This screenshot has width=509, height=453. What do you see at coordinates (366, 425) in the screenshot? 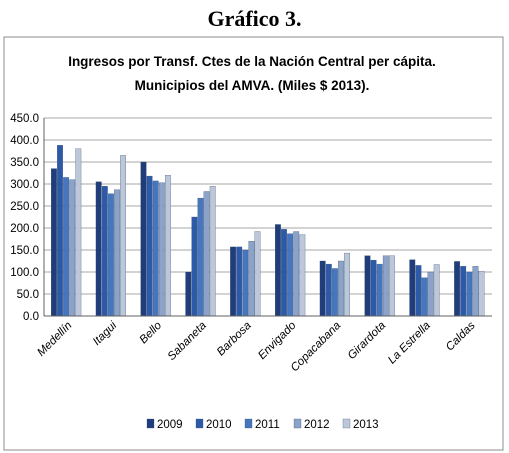
I see `legend-label: 2013` at bounding box center [366, 425].